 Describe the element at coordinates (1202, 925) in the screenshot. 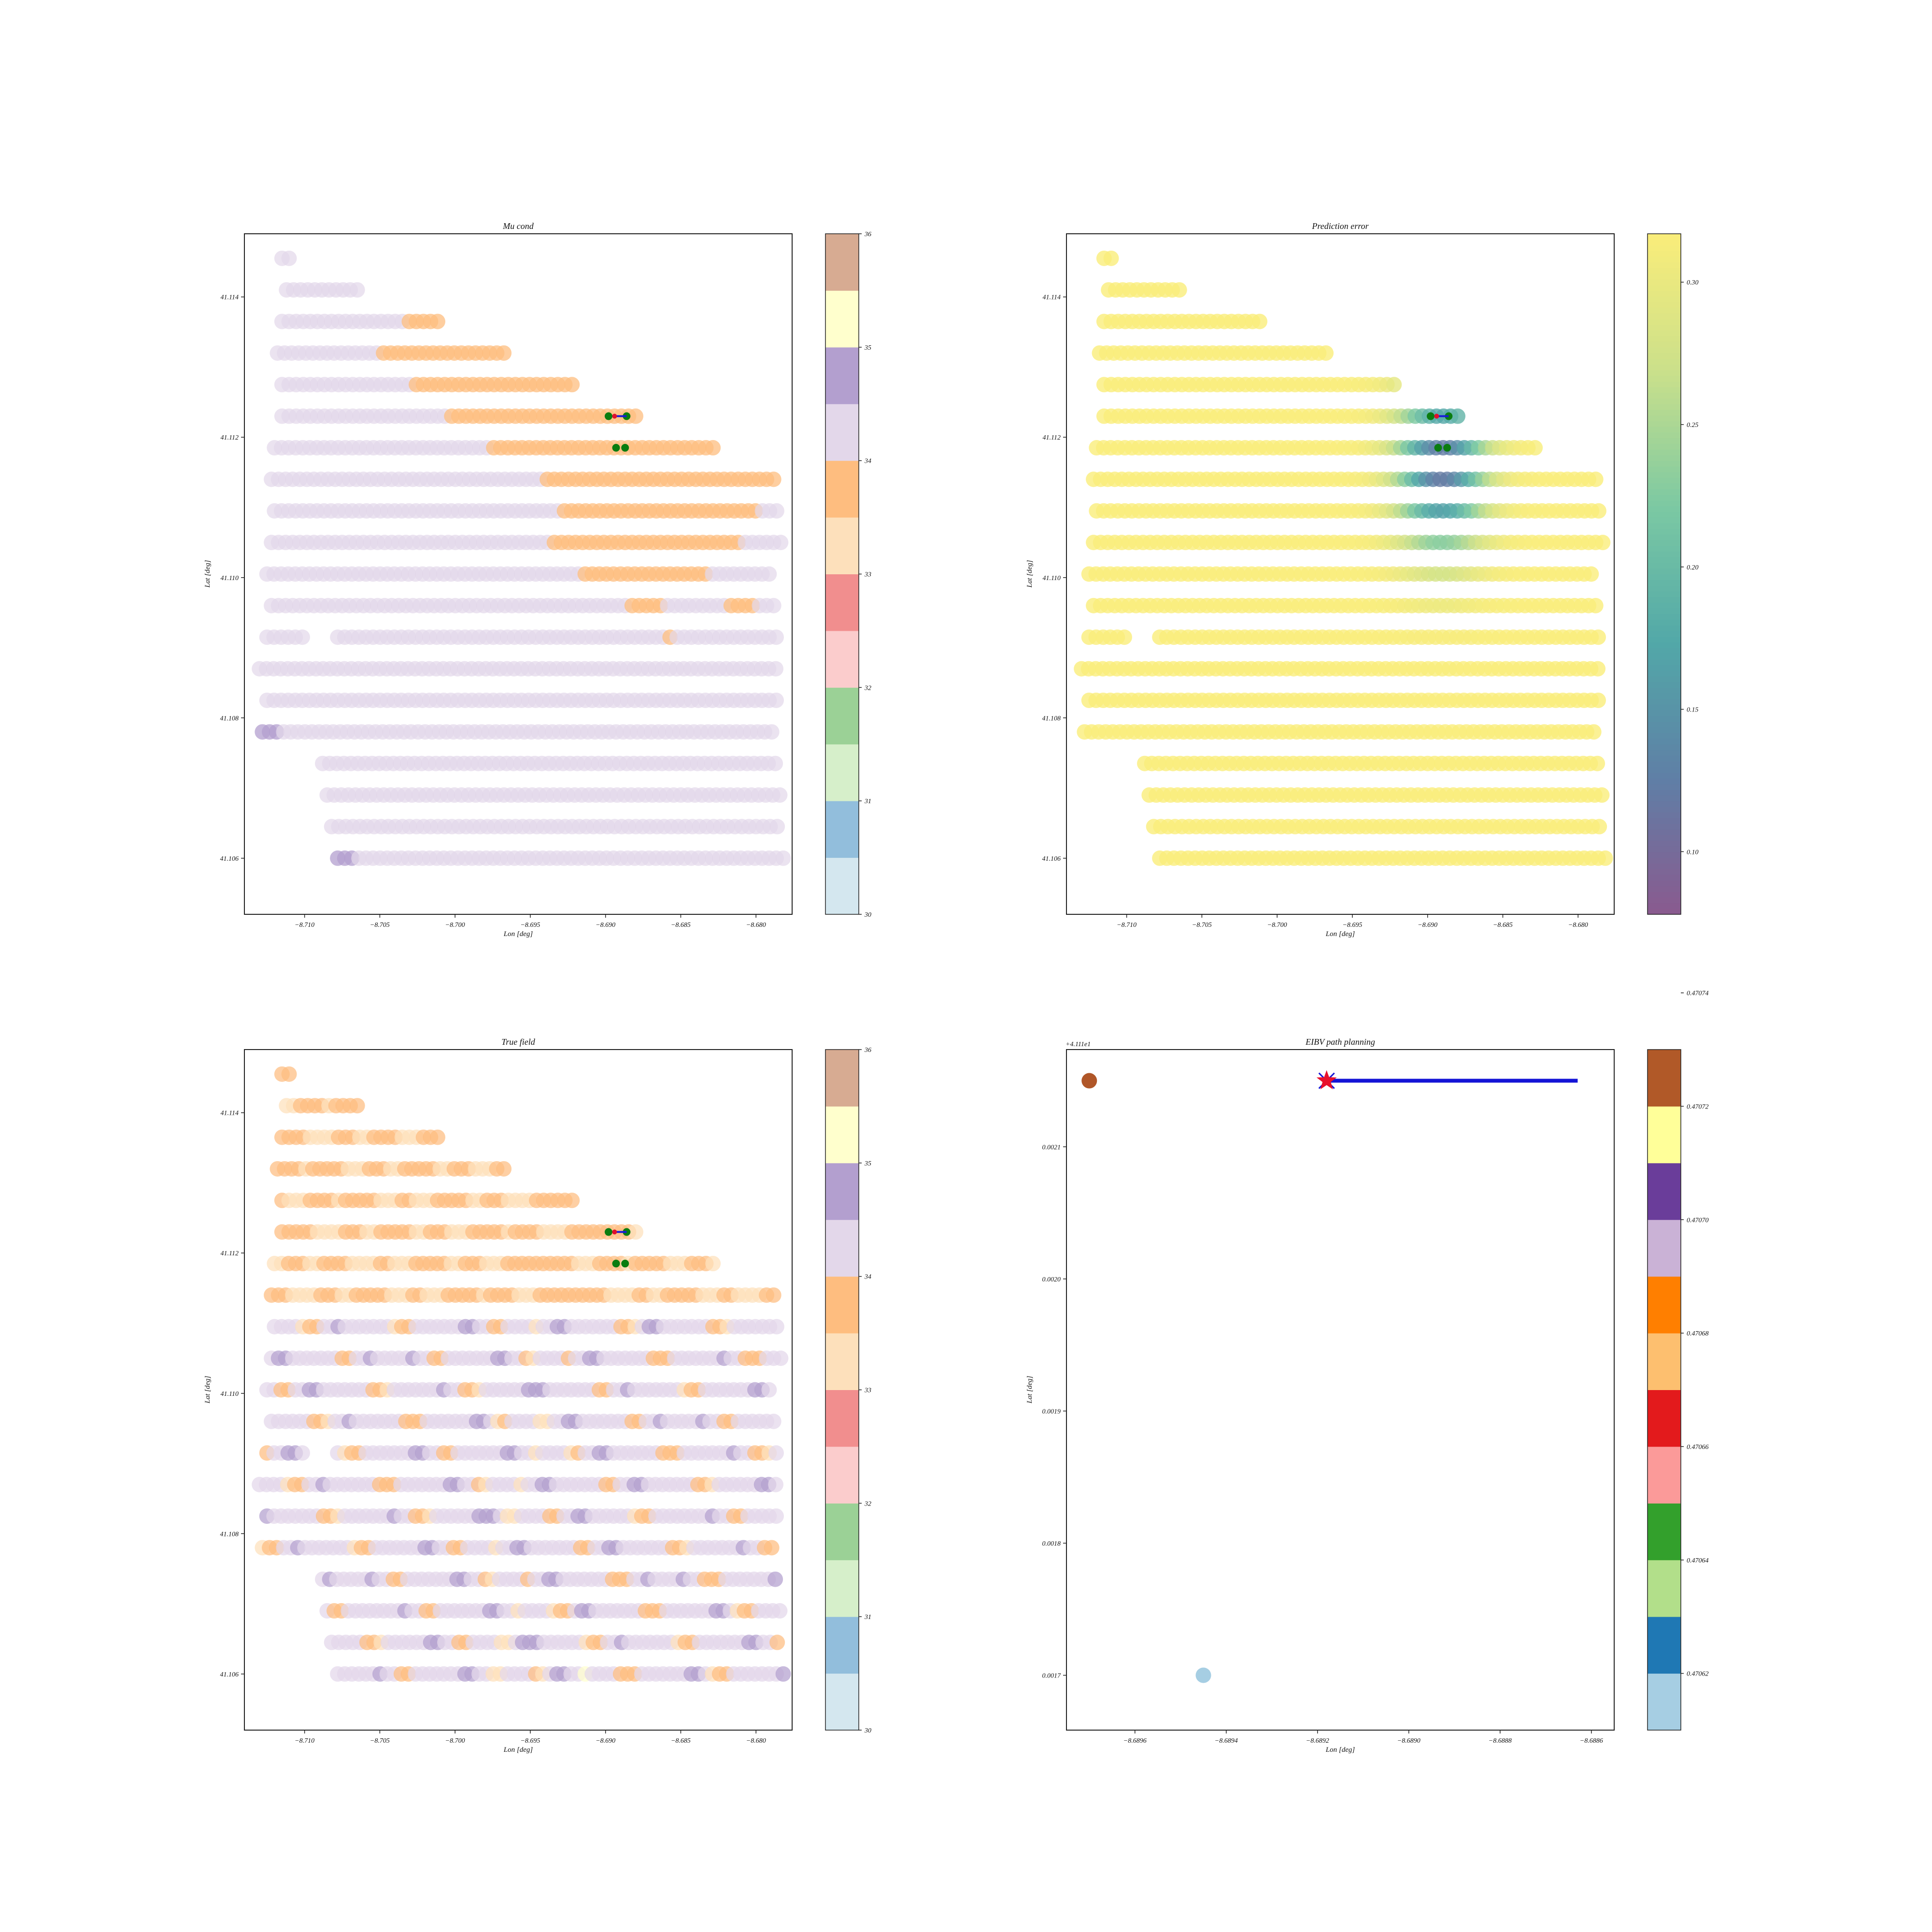

I see `x-tick-label: −8.705` at that location.